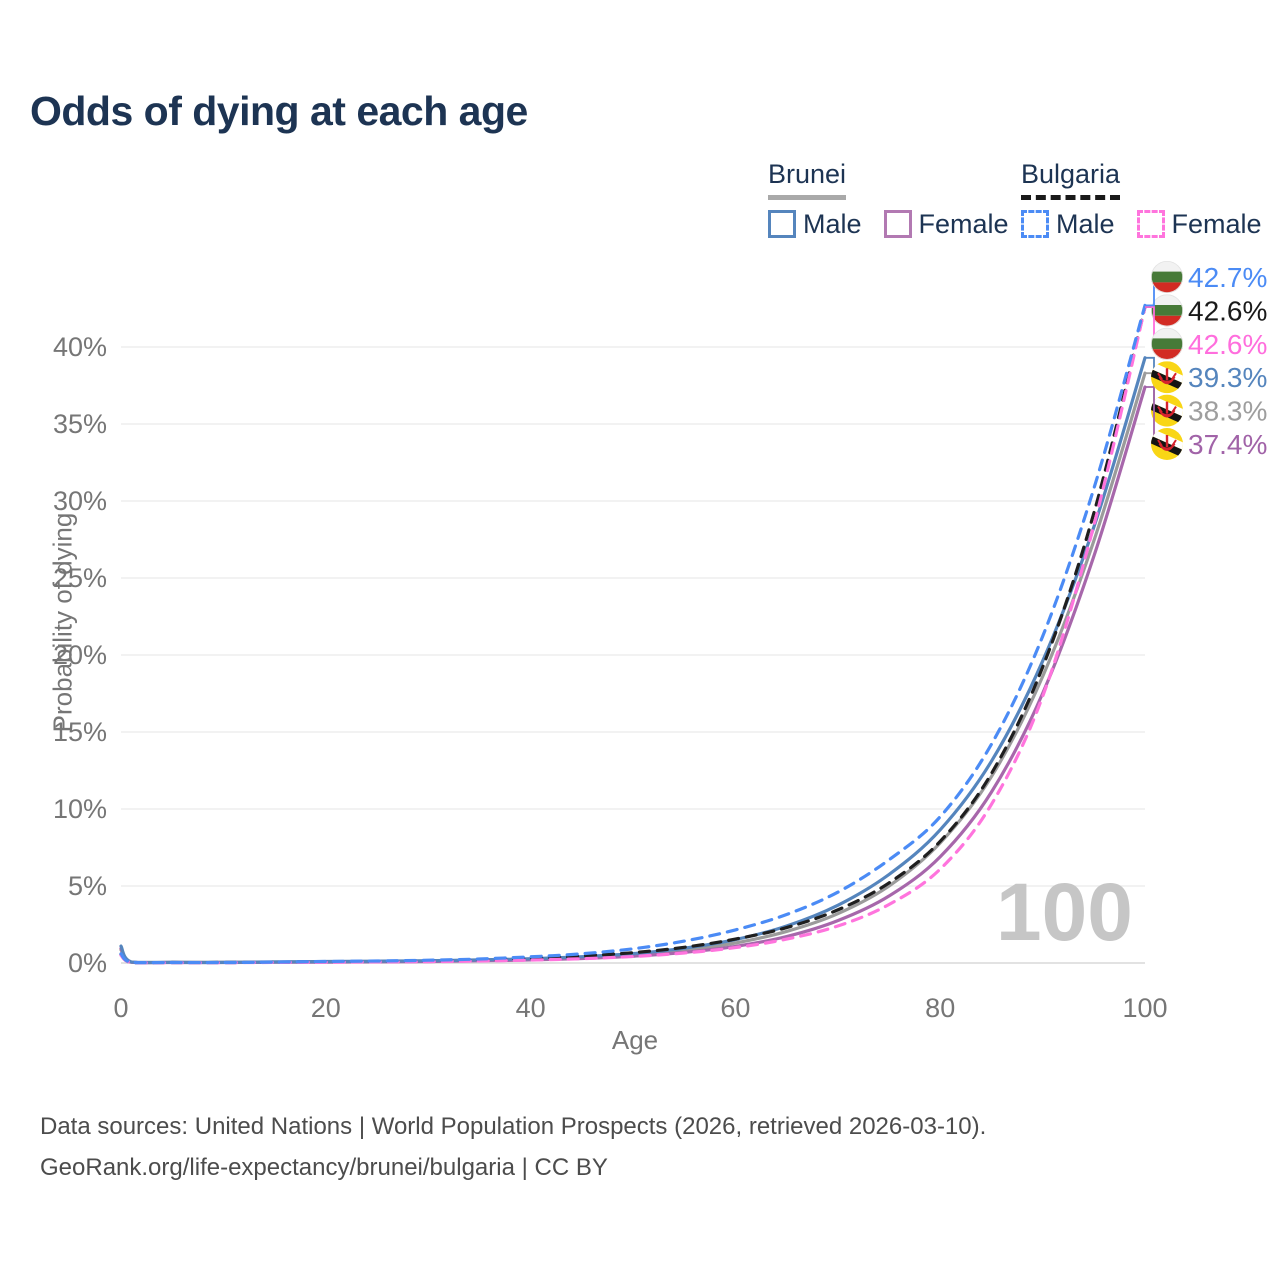  I want to click on legend-country-brunei: Brunei, so click(807, 179).